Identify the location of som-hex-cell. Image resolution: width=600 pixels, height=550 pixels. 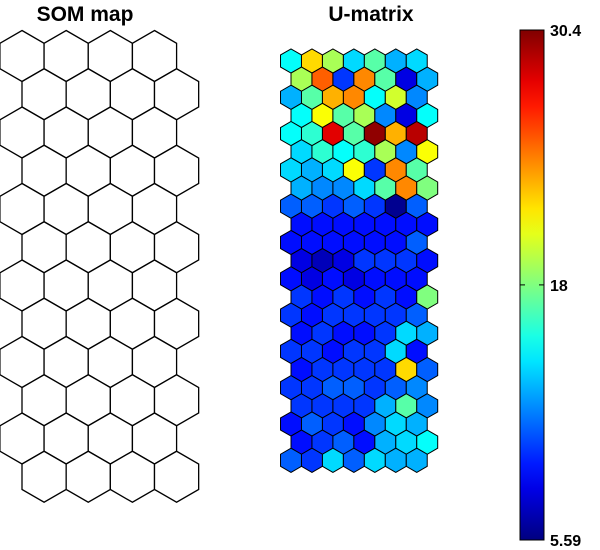
(176, 477).